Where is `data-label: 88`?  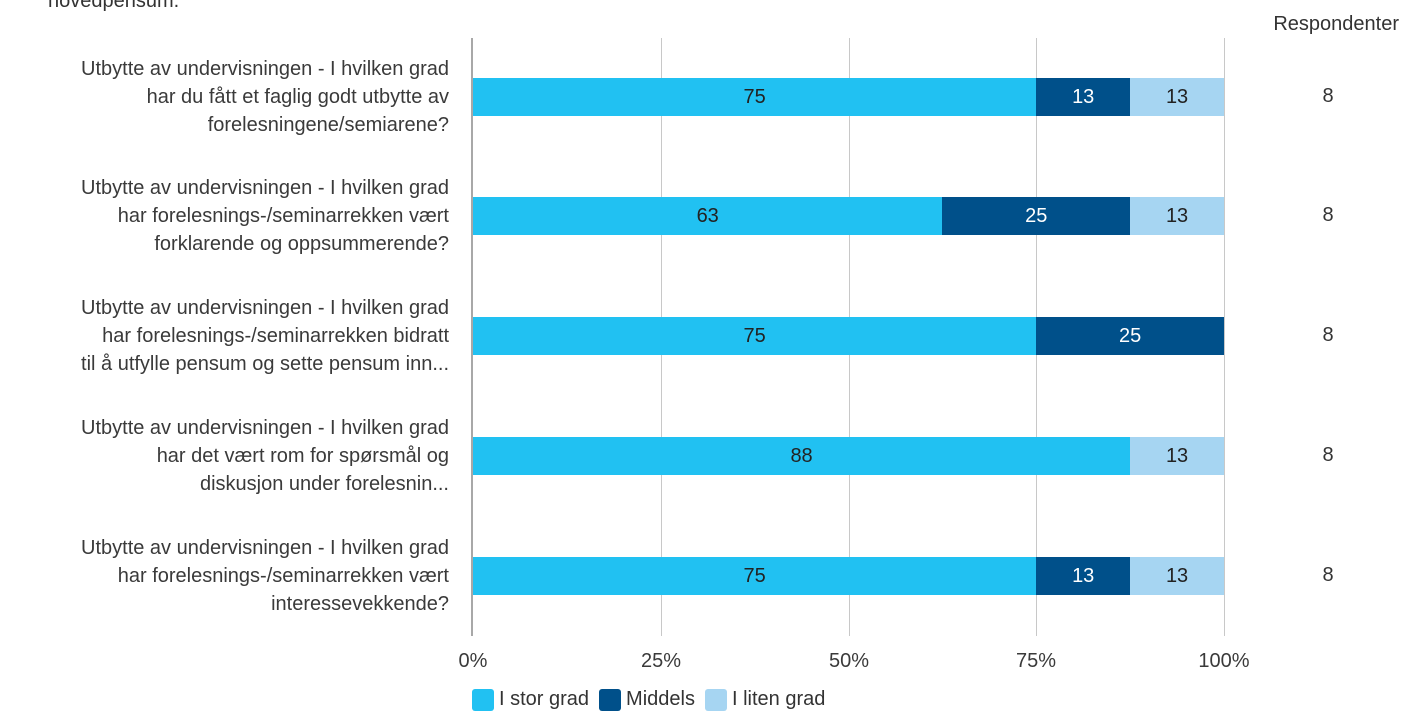 data-label: 88 is located at coordinates (801, 455).